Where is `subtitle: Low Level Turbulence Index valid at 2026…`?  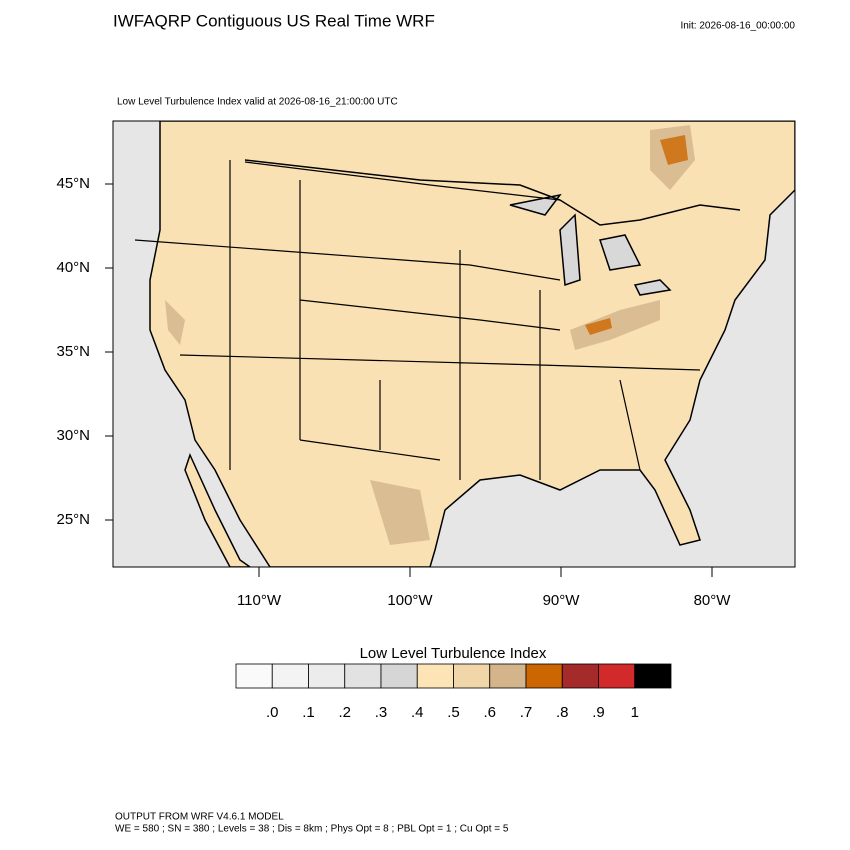 subtitle: Low Level Turbulence Index valid at 2026… is located at coordinates (257, 102).